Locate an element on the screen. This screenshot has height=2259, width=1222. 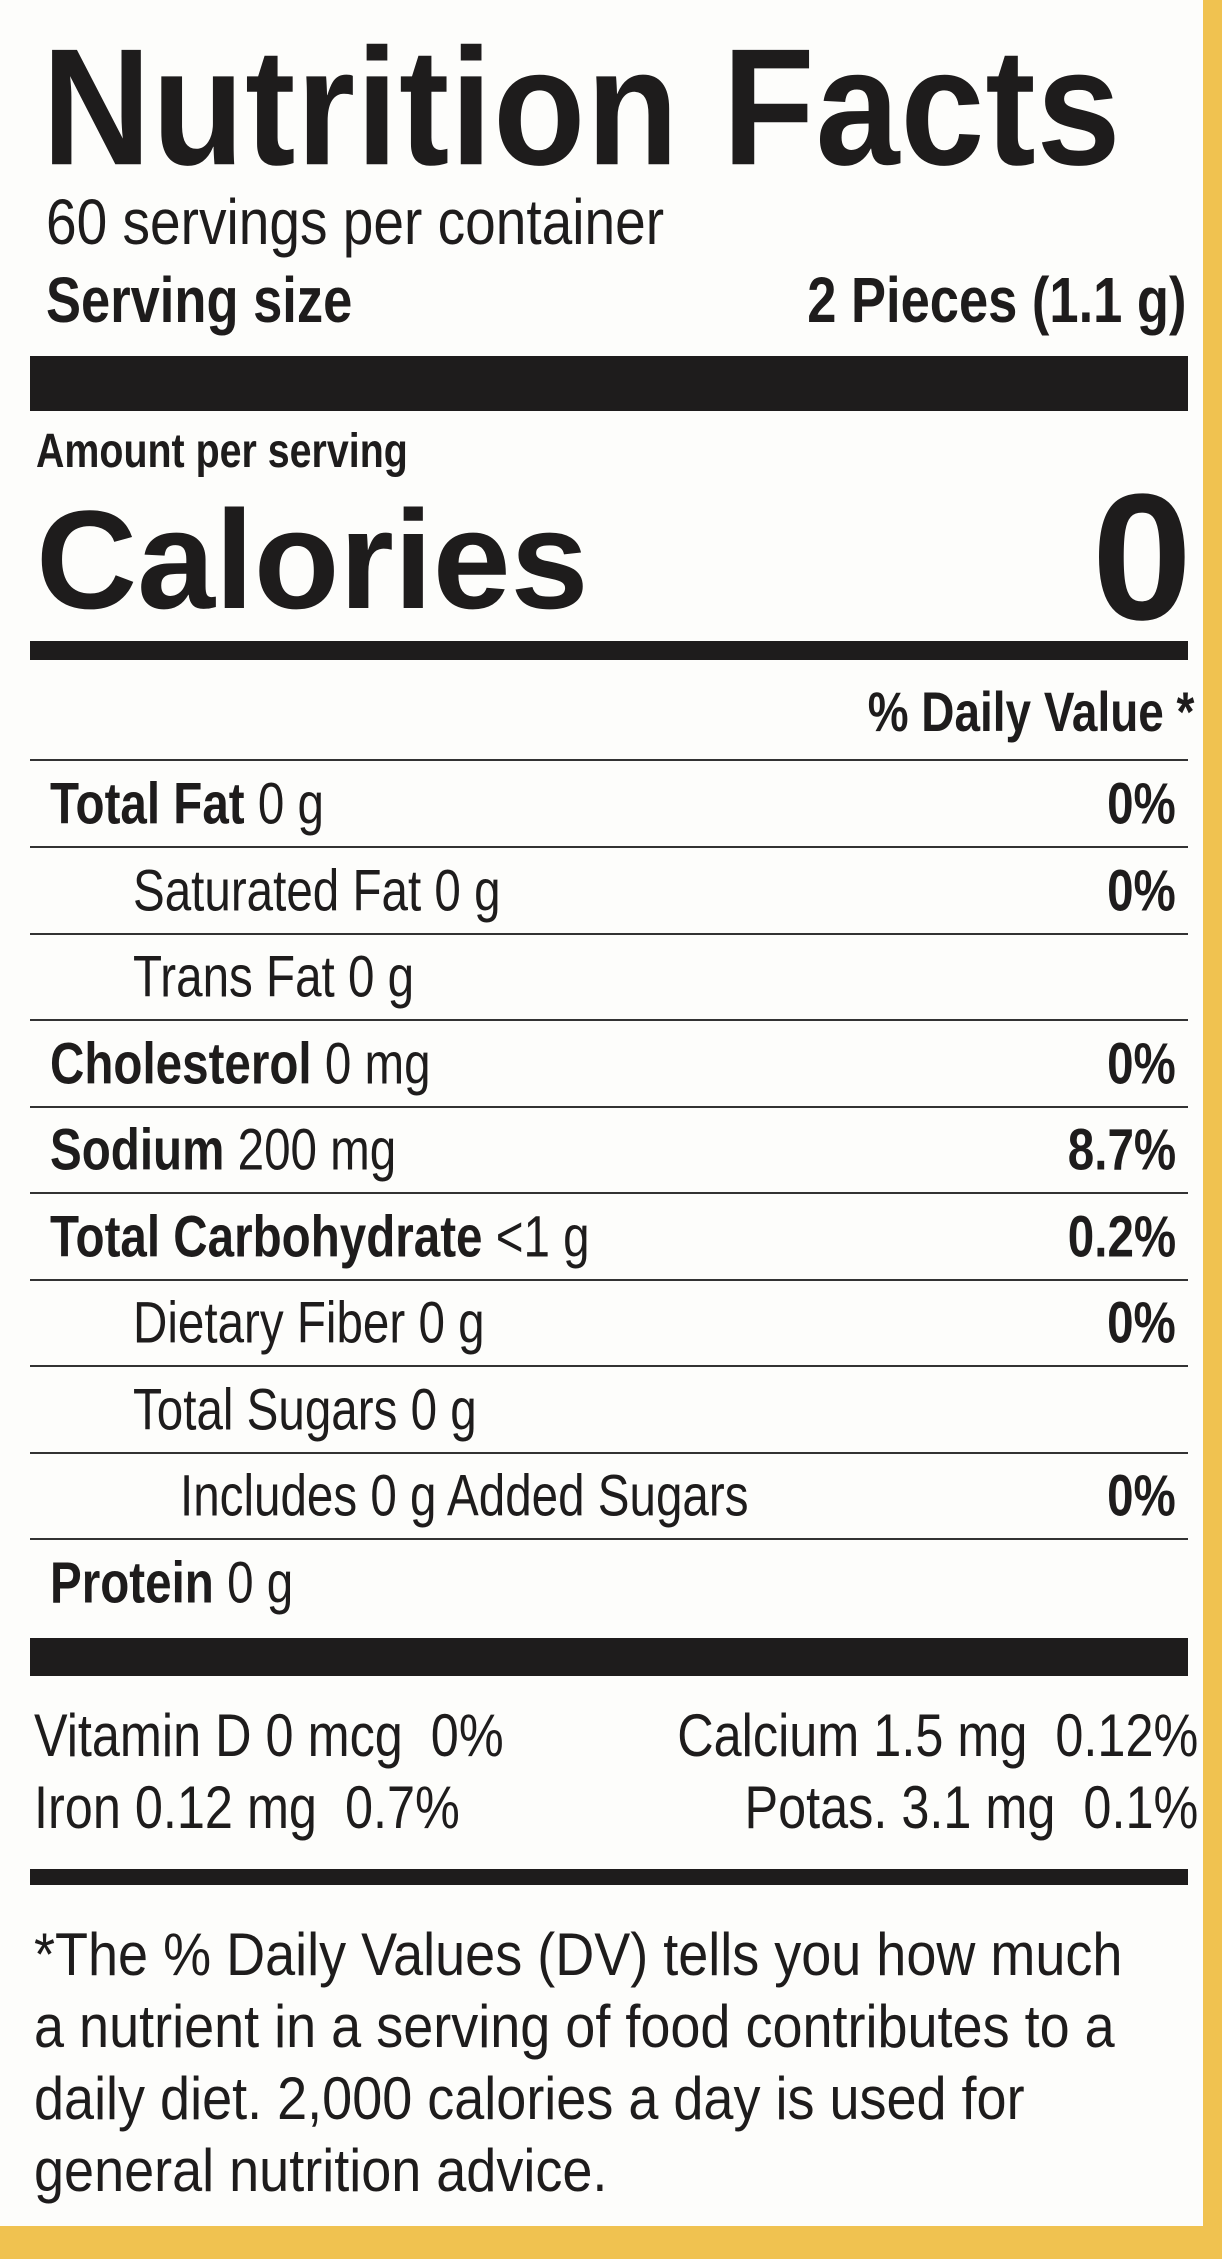
calories-label: Calories is located at coordinates (312, 559).